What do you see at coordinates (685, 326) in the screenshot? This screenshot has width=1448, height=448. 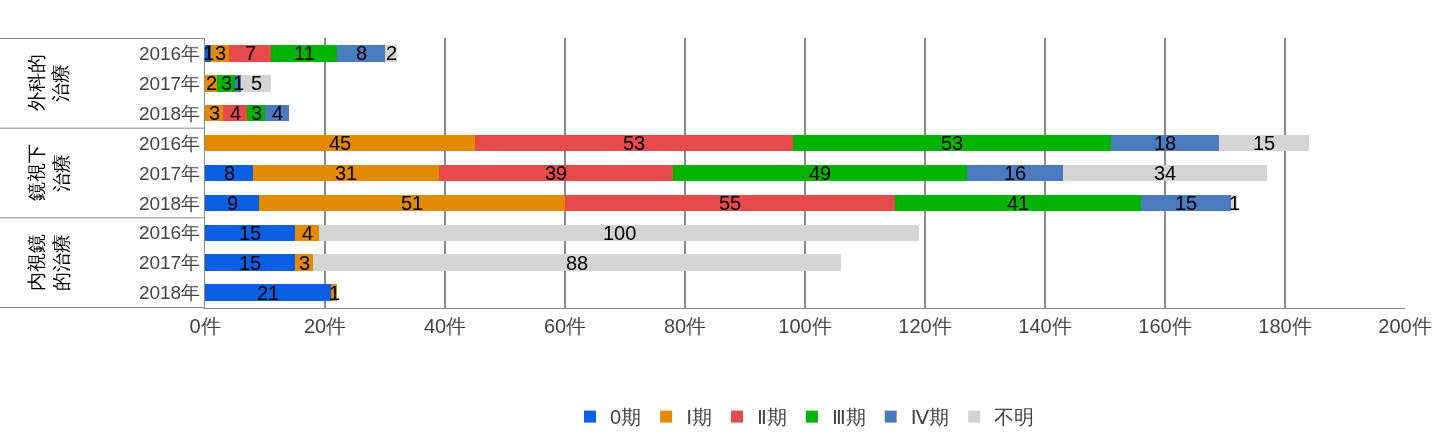 I see `x-tick-label: 80件` at bounding box center [685, 326].